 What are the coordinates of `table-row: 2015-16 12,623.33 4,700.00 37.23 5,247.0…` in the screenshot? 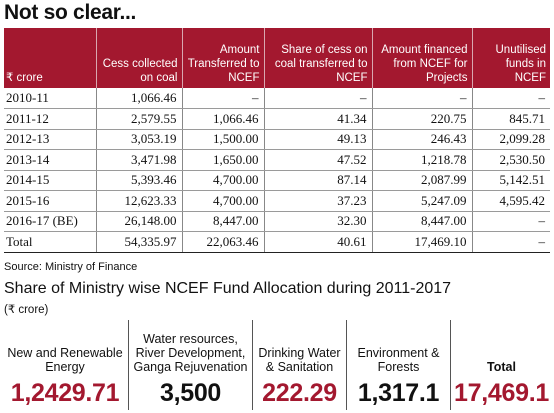 It's located at (277, 201).